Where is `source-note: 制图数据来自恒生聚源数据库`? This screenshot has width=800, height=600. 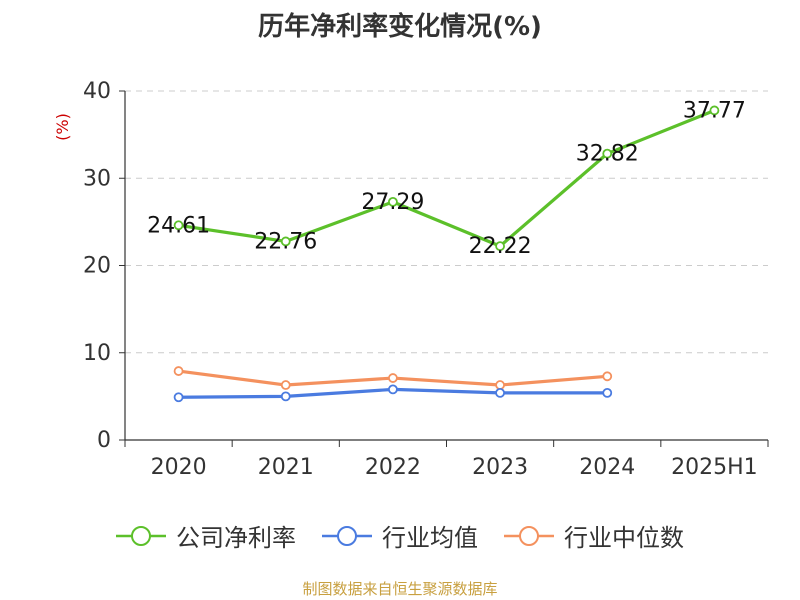 source-note: 制图数据来自恒生聚源数据库 is located at coordinates (400, 589).